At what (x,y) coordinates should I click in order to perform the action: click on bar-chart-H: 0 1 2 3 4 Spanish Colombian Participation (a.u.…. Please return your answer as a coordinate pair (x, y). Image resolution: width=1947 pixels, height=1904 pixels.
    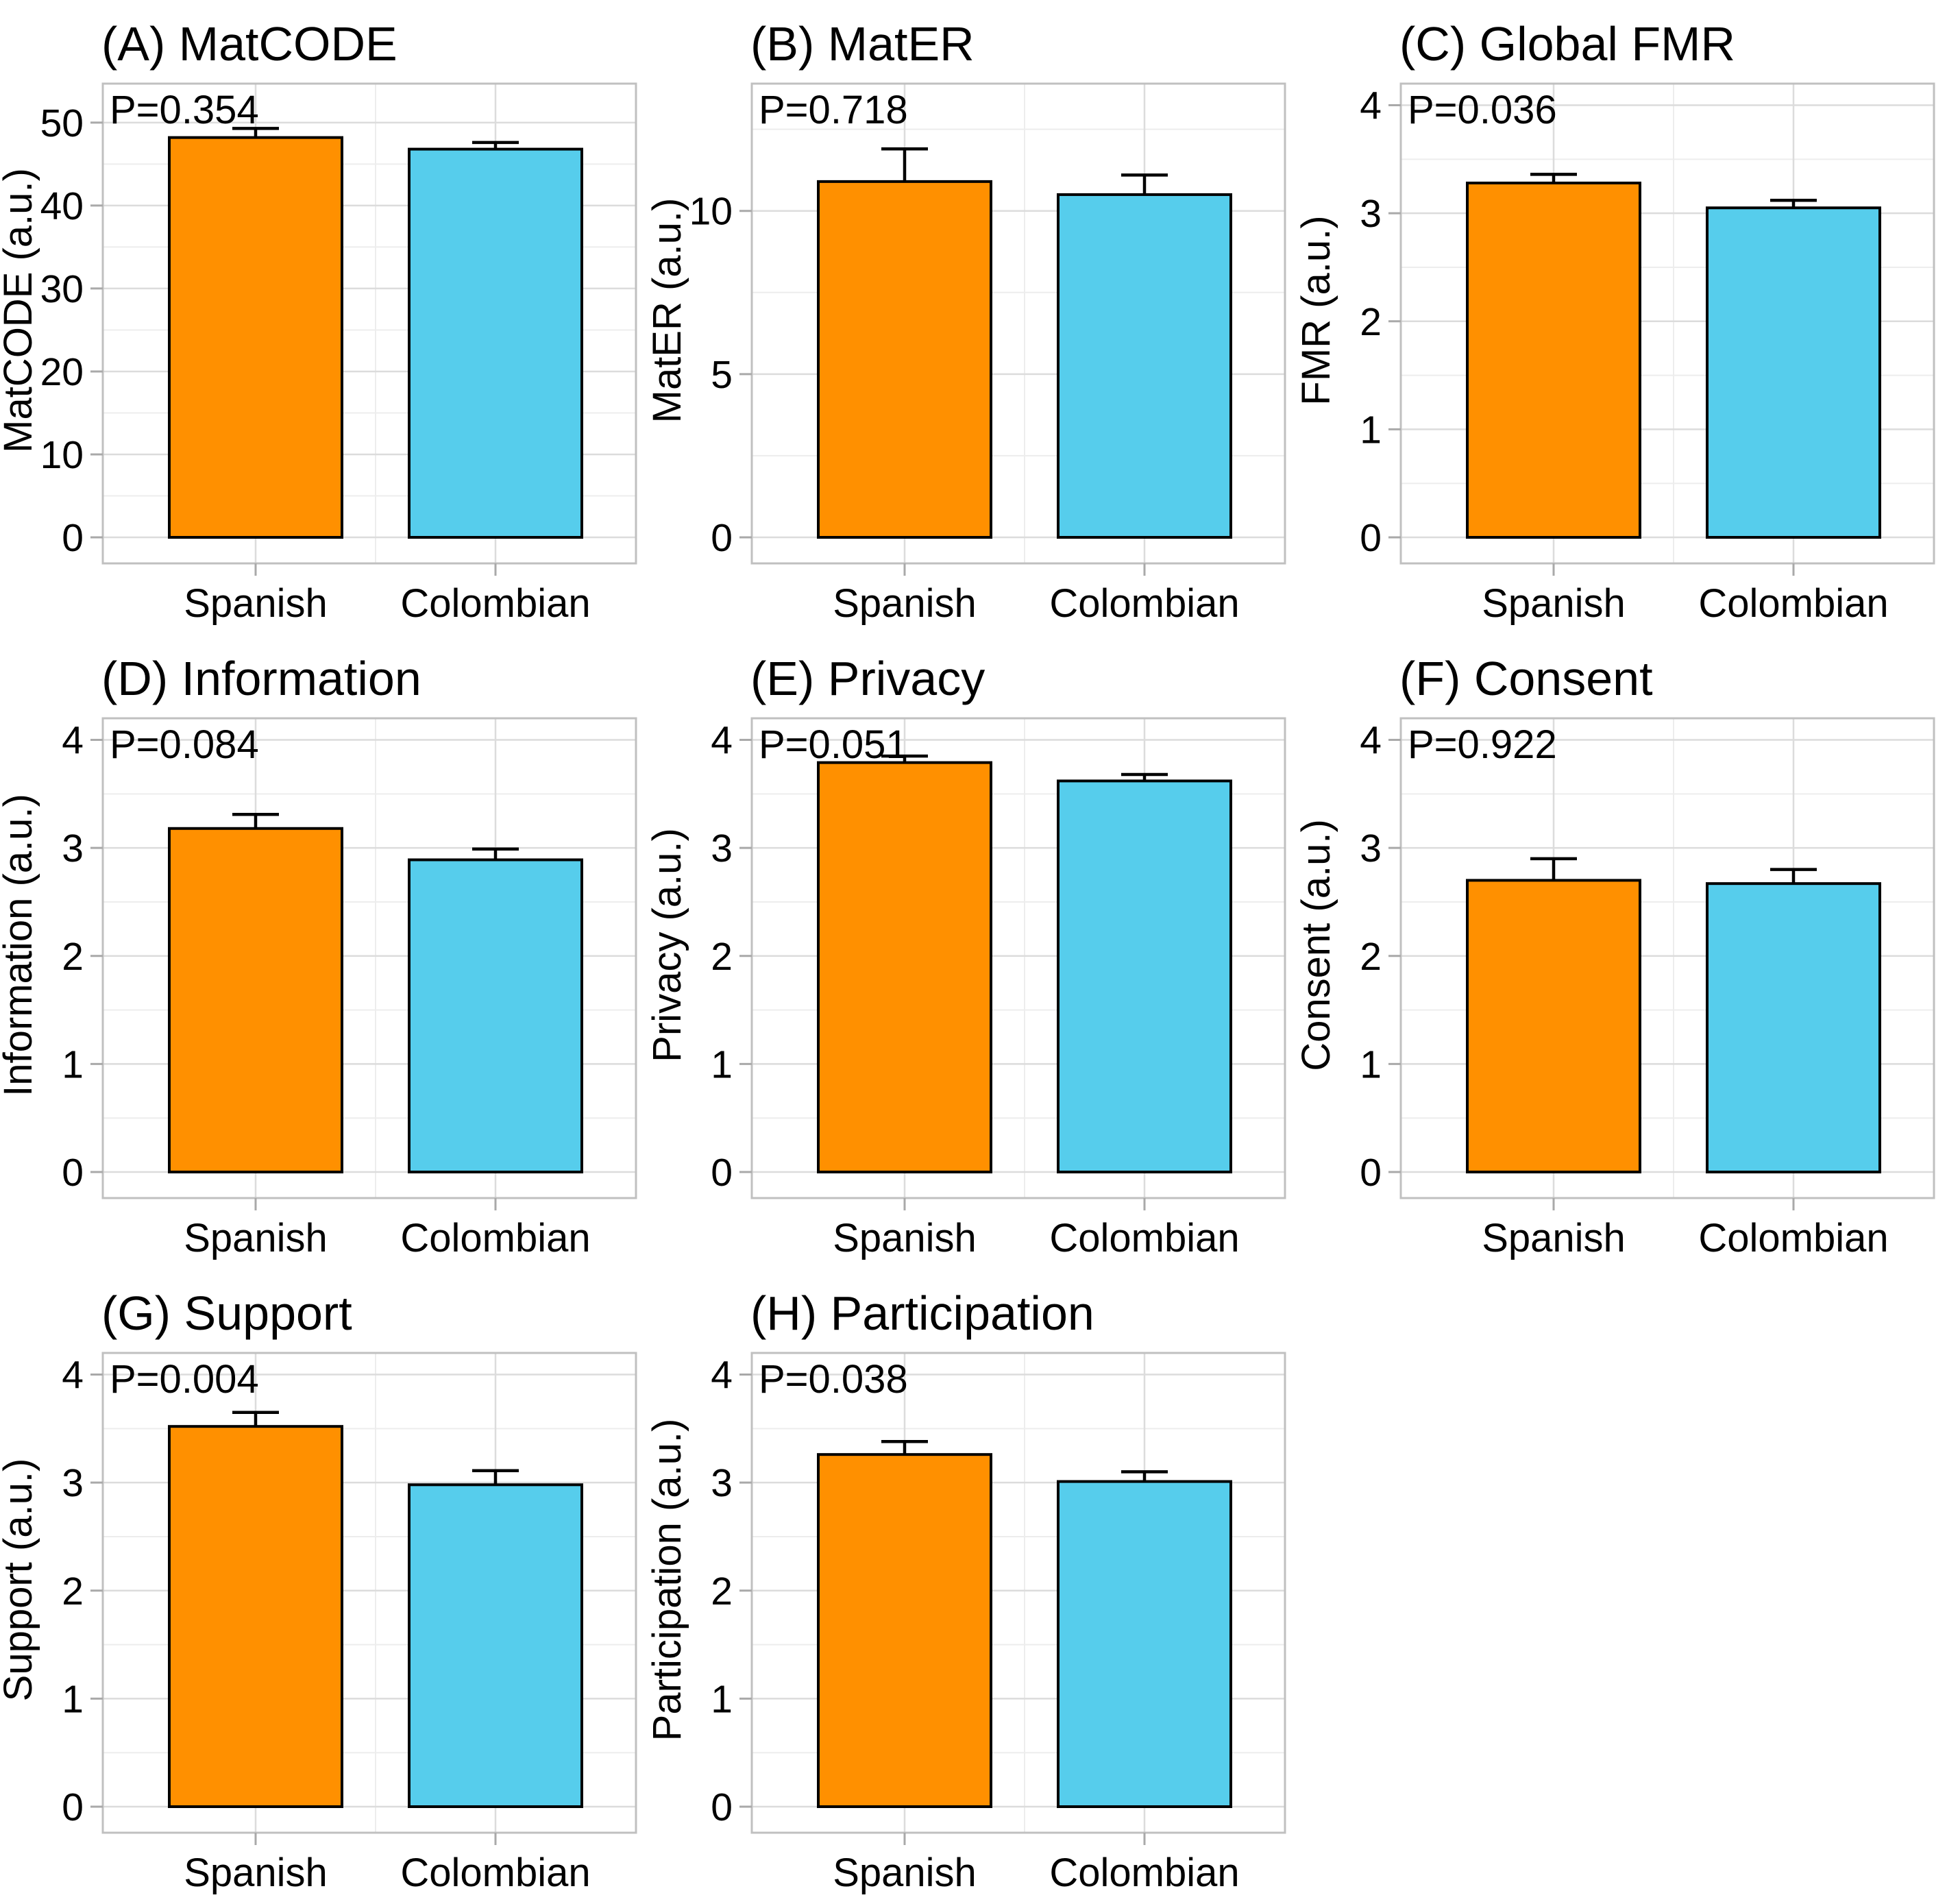
    Looking at the image, I should click on (967, 1623).